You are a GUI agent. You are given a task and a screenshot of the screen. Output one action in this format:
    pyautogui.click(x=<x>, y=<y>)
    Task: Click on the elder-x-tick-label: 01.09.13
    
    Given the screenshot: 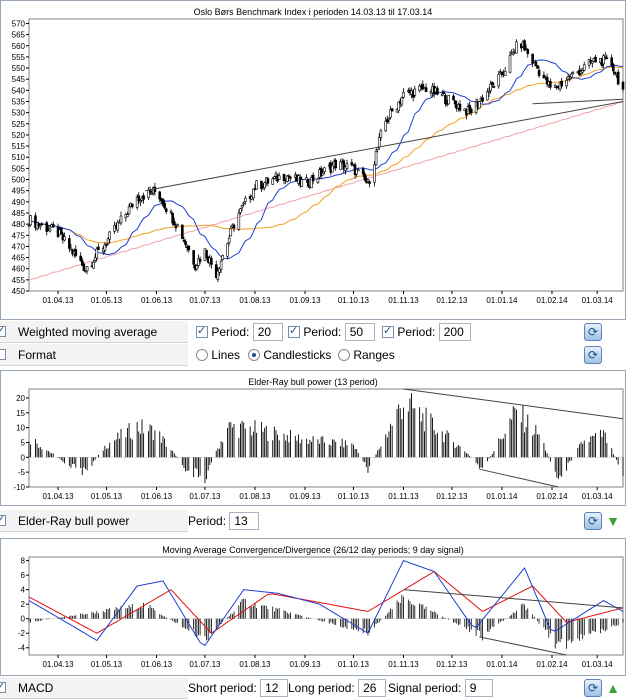 What is the action you would take?
    pyautogui.click(x=305, y=496)
    